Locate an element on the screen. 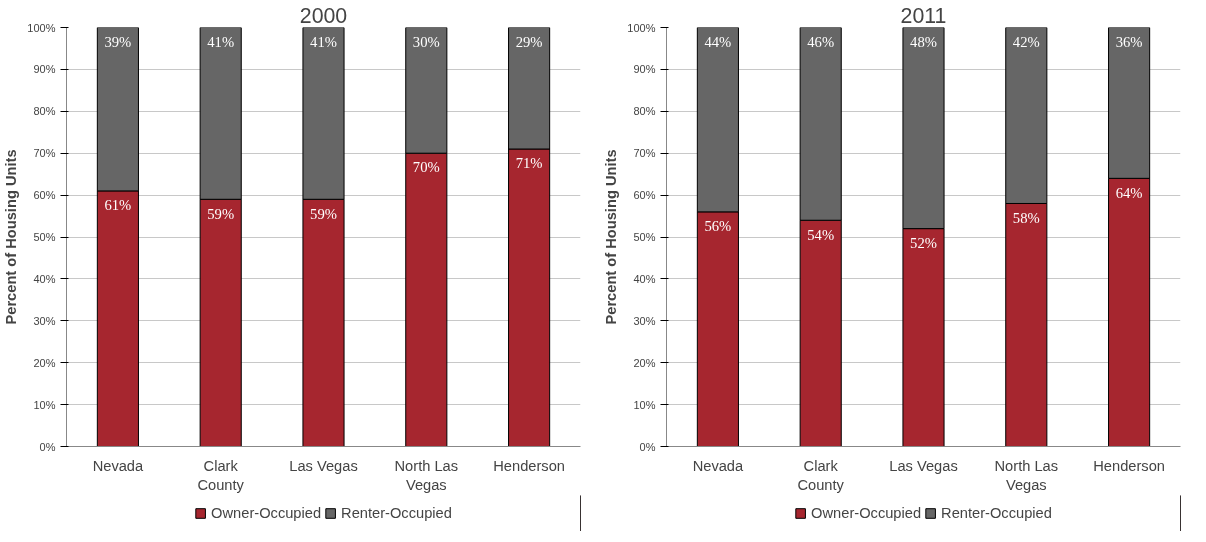 This screenshot has width=1206, height=542. data-label: 36% is located at coordinates (1129, 41).